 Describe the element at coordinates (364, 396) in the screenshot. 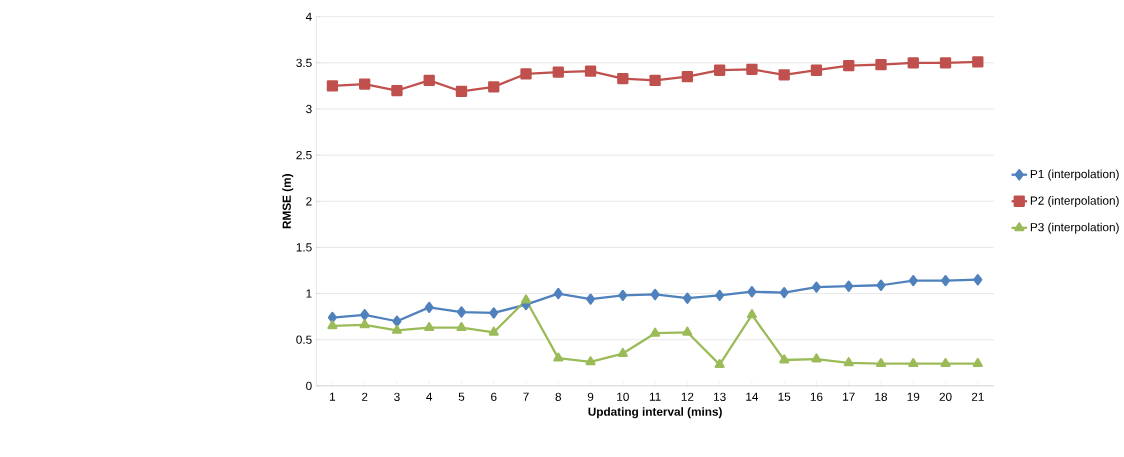

I see `x-tick-label: 2` at that location.